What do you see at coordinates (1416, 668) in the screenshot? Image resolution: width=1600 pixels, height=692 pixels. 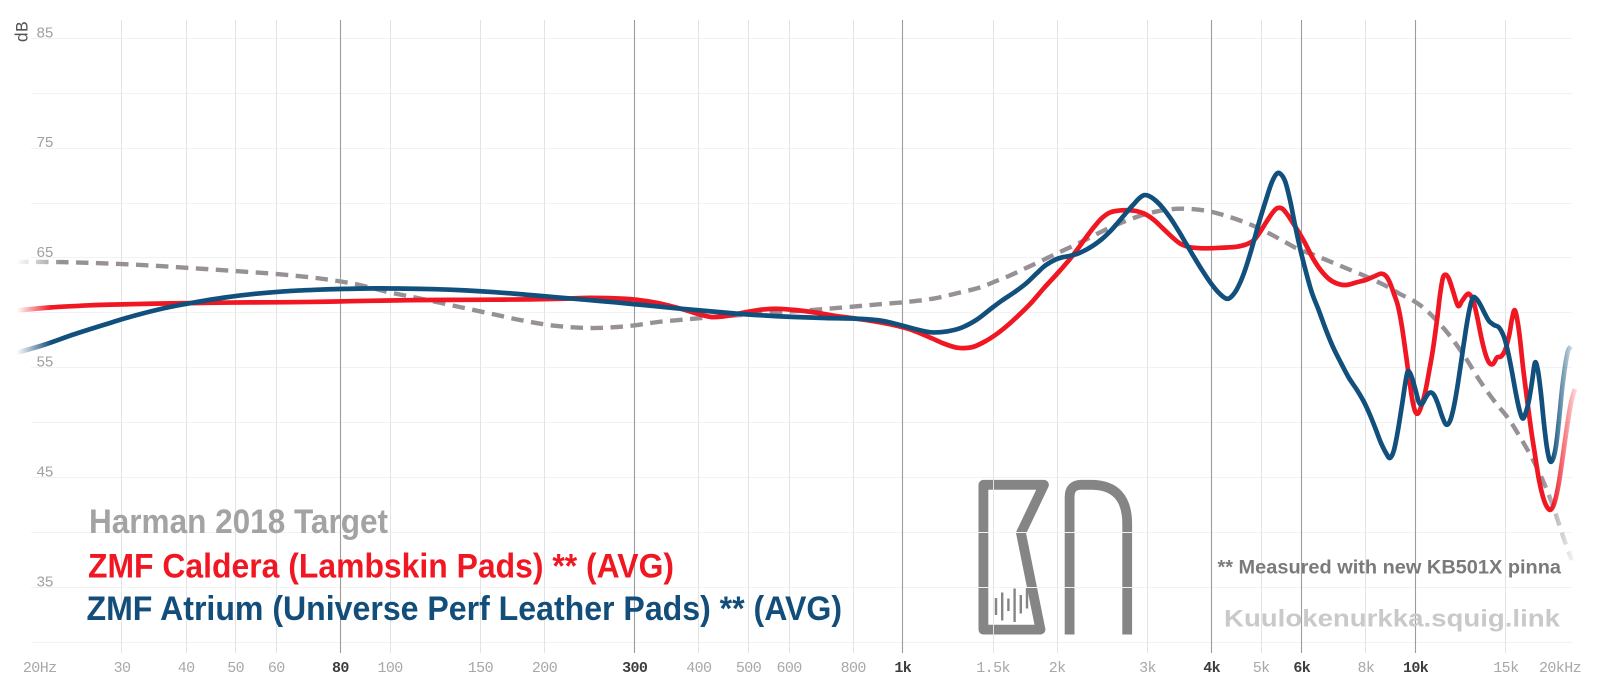 I see `svg-text: 10k` at bounding box center [1416, 668].